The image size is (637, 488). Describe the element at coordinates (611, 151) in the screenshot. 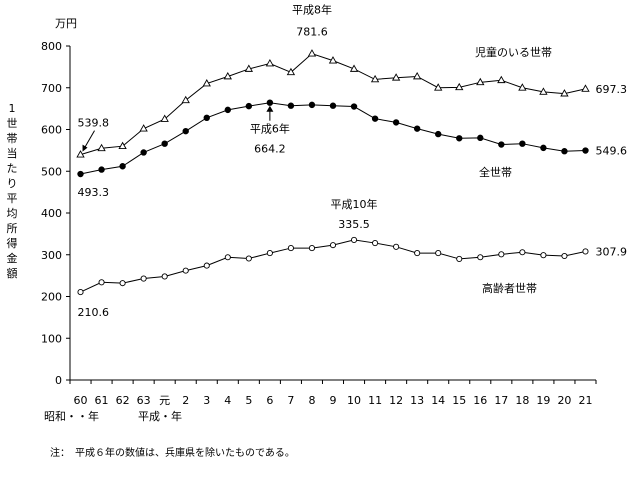

I see `data-label: 549.6` at that location.